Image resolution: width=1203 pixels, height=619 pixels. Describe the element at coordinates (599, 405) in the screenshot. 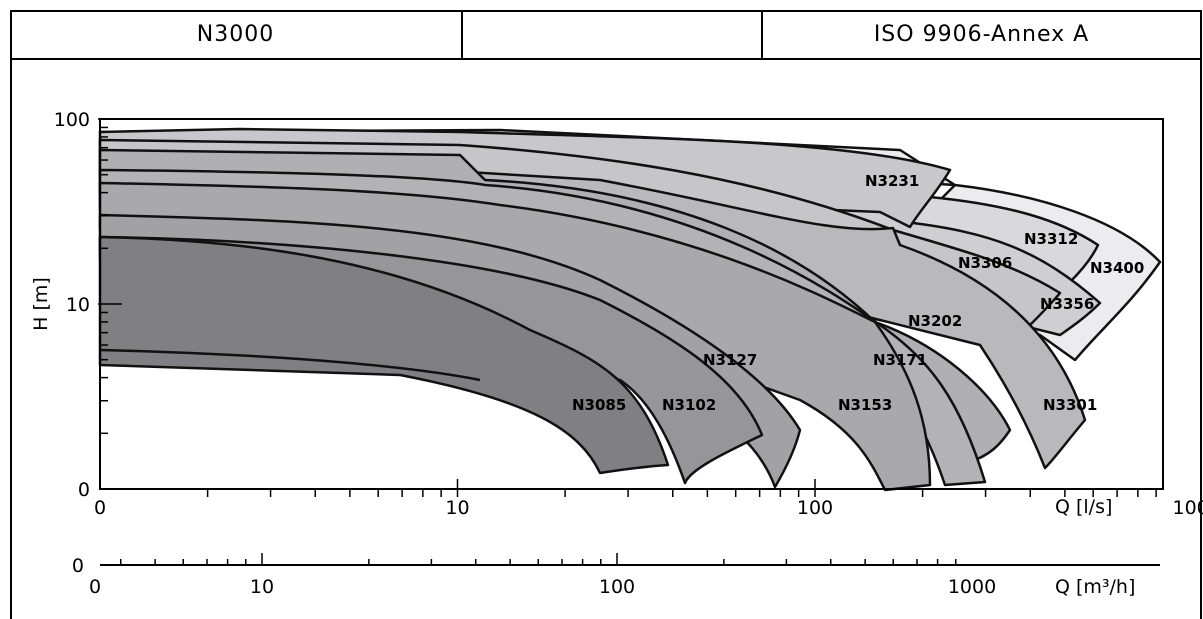

I see `label-n3085: N3085` at that location.